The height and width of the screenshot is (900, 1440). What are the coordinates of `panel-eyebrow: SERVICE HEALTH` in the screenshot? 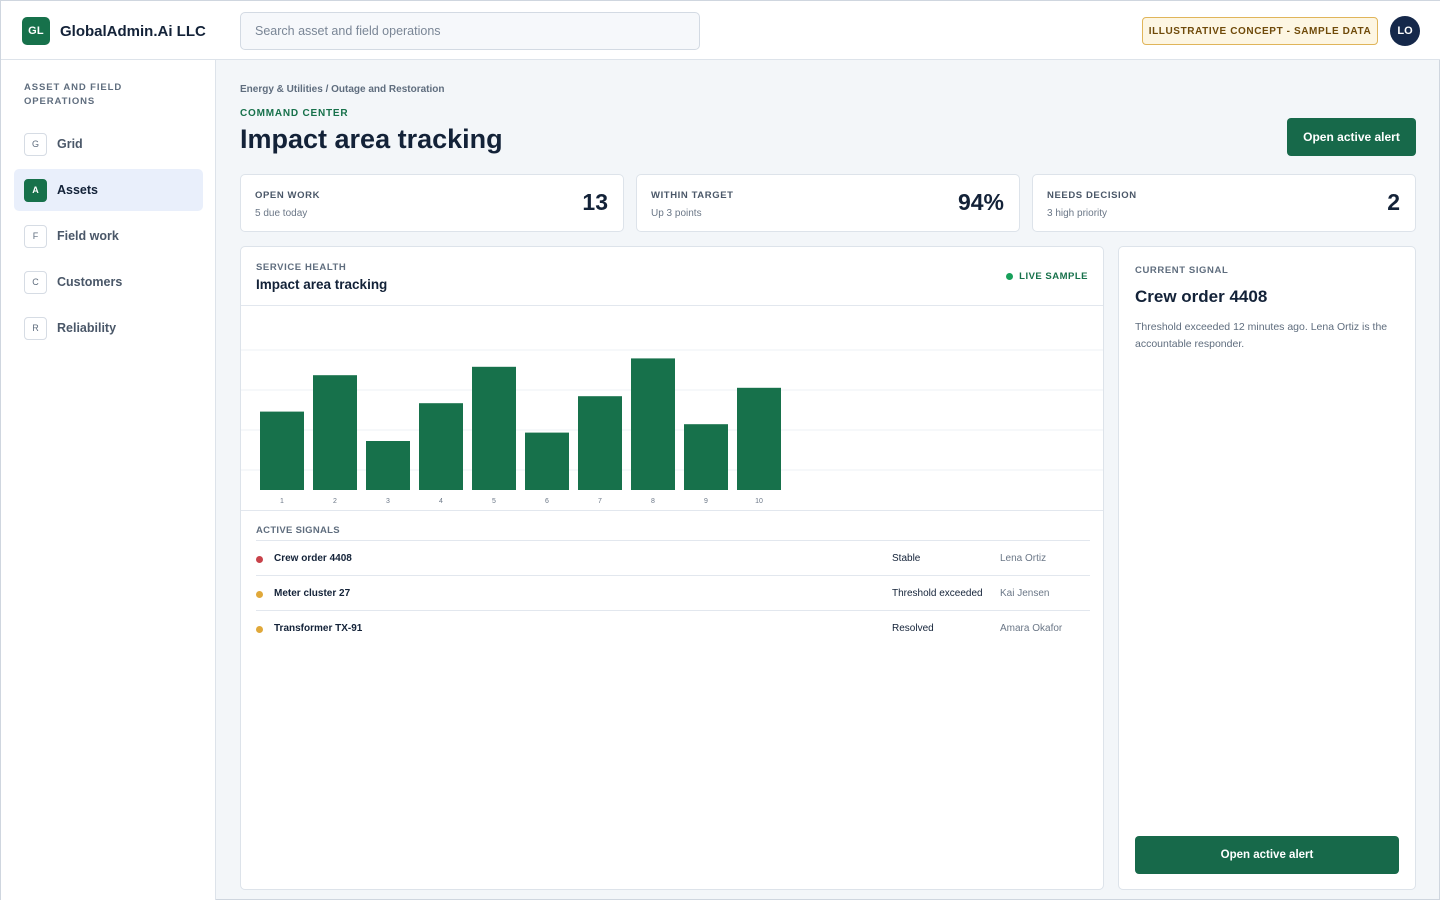 It's located at (301, 267).